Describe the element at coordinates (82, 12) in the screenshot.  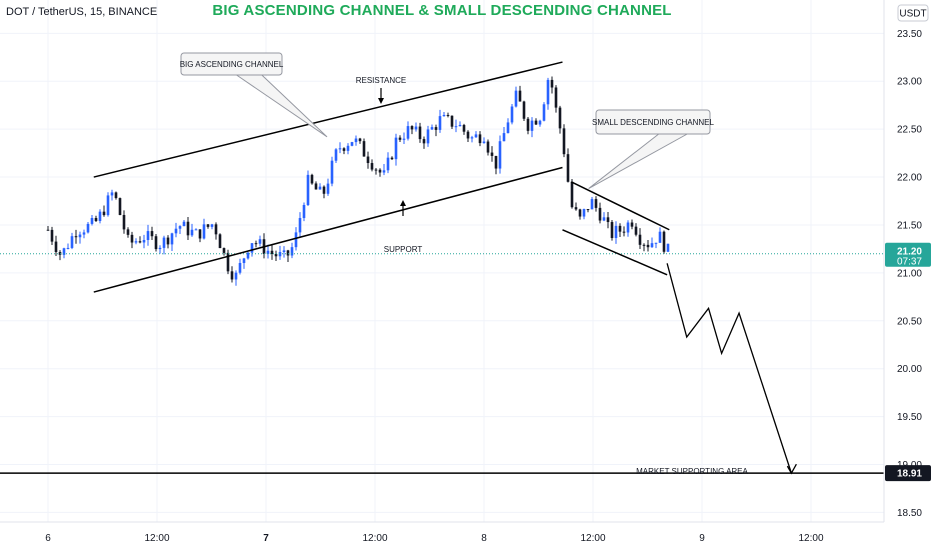
I see `symbol-header: DOT / TetherUS, 15, BINANCE` at that location.